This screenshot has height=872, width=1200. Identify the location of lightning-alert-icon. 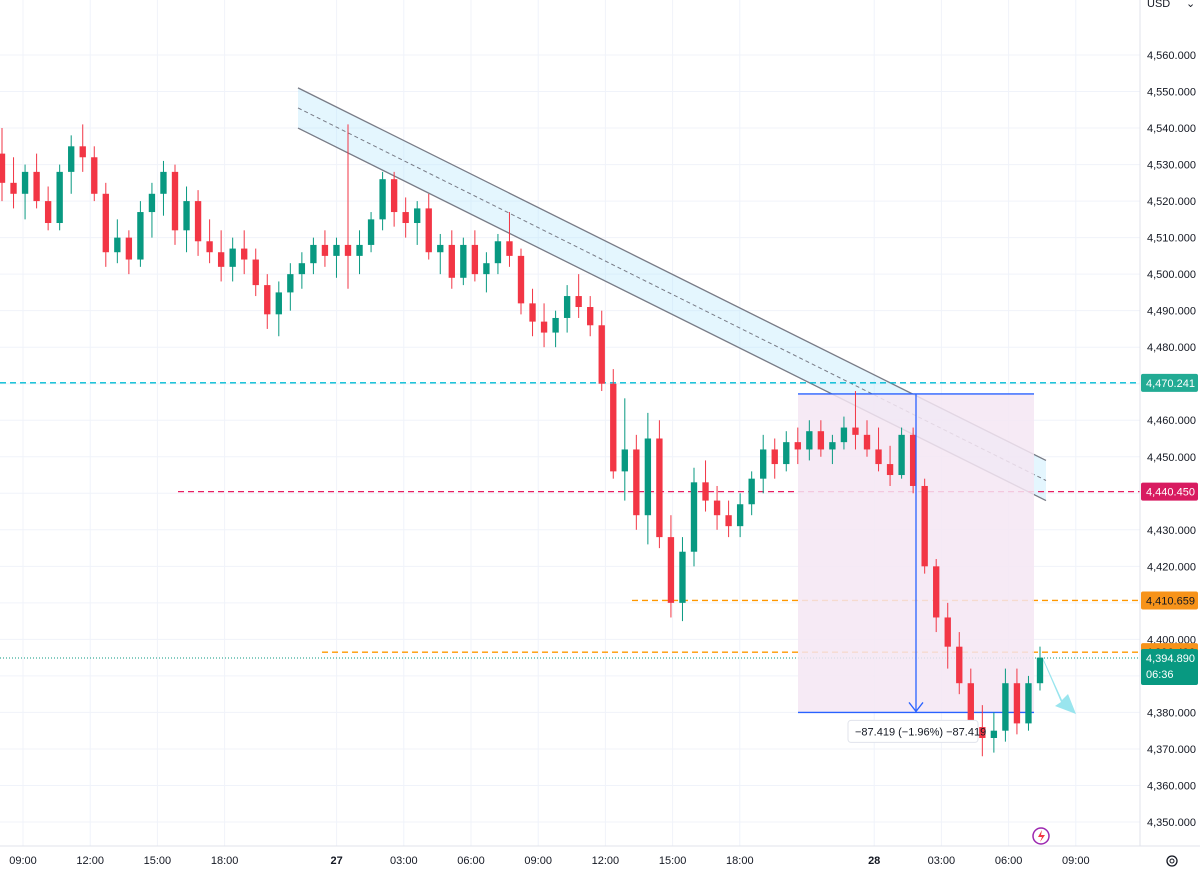
(1041, 836).